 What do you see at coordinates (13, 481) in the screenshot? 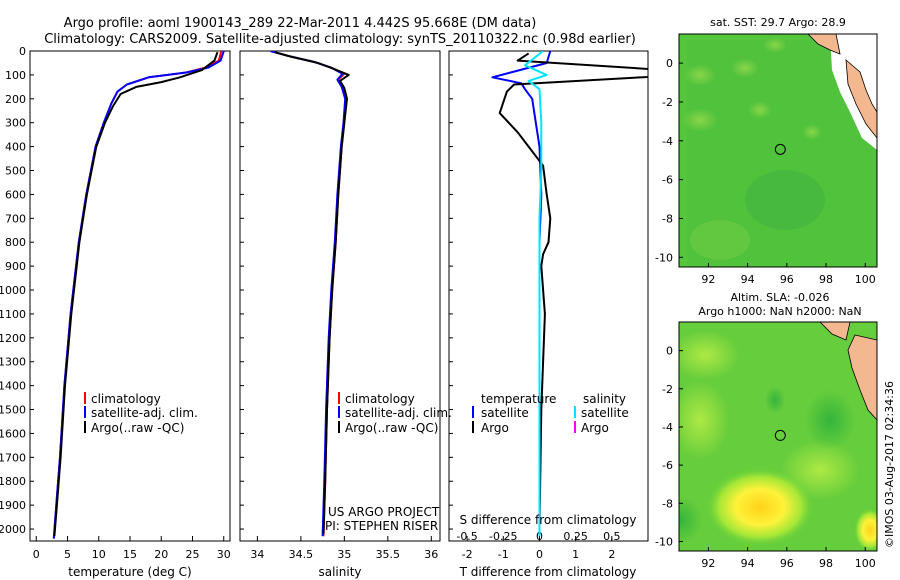
I see `depth-tick-label: 1800` at bounding box center [13, 481].